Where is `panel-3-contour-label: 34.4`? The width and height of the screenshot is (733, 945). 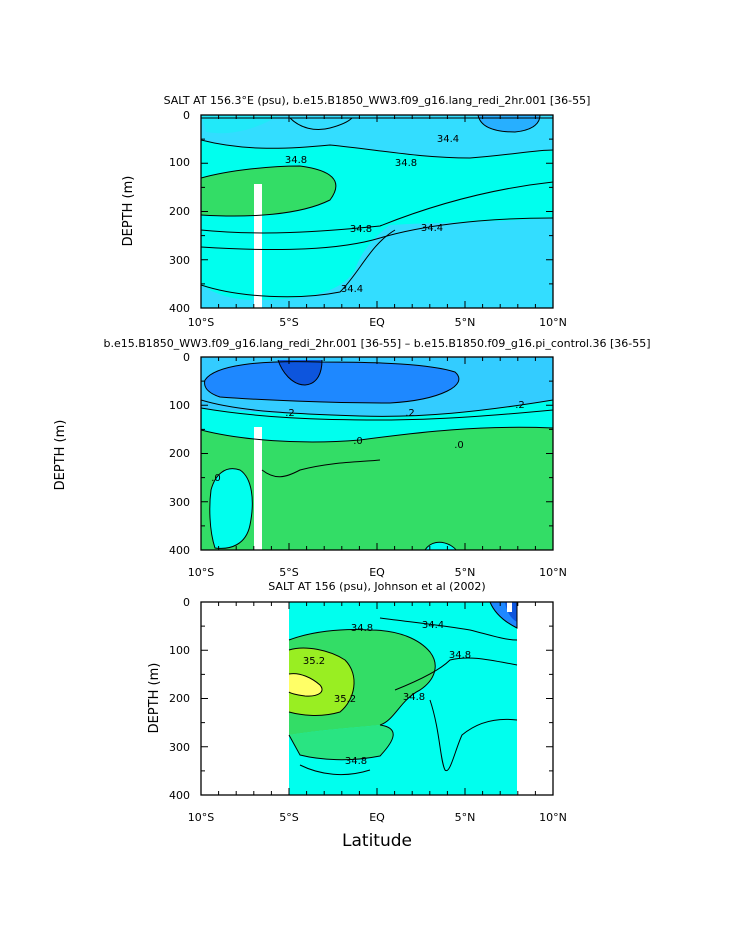
panel-3-contour-label: 34.4 is located at coordinates (433, 625).